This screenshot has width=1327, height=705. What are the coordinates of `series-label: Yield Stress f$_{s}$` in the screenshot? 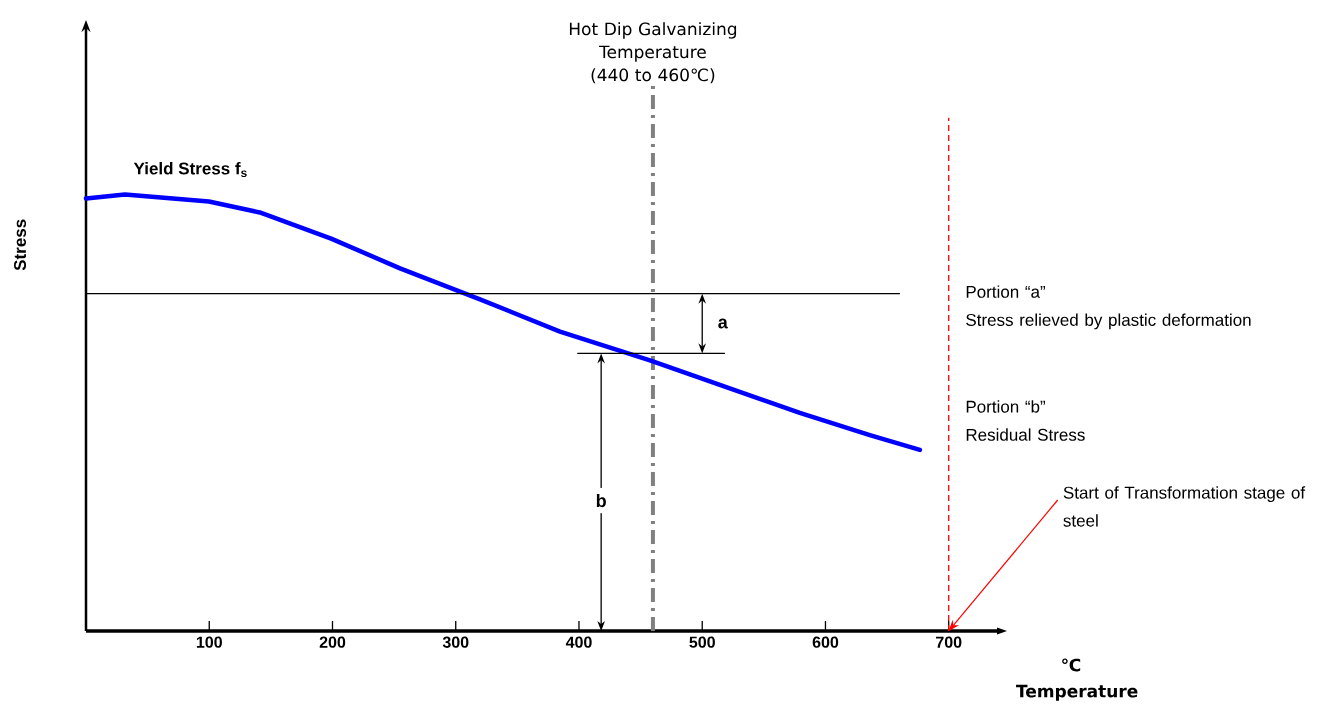 It's located at (190, 170).